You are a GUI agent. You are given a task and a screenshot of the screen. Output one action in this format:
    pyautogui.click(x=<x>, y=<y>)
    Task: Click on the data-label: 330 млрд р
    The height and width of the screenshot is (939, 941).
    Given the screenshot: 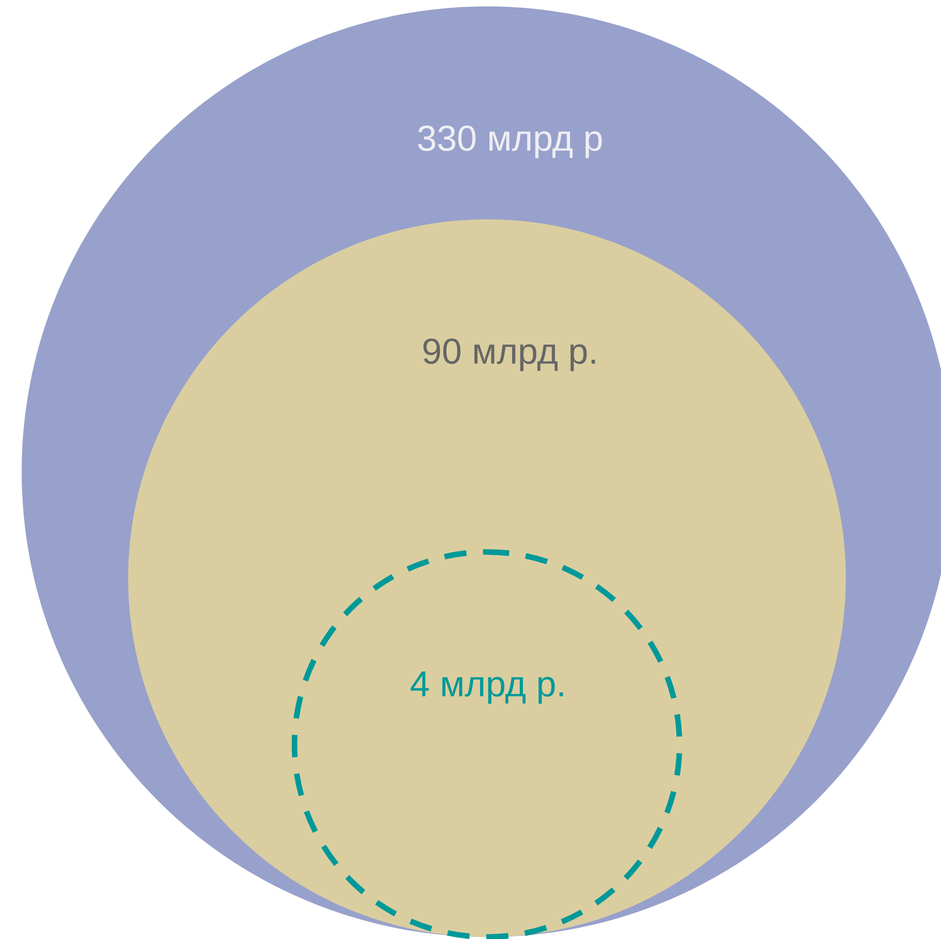 What is the action you would take?
    pyautogui.click(x=510, y=141)
    